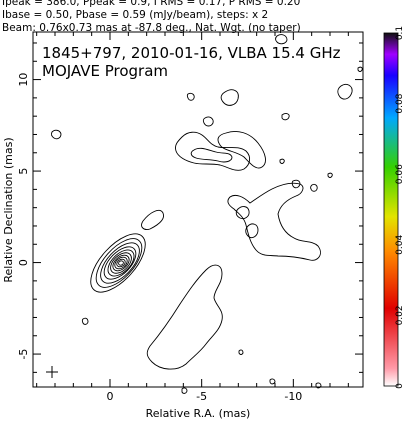 This screenshot has height=424, width=409. I want to click on y-tick-label: 5, so click(23, 171).